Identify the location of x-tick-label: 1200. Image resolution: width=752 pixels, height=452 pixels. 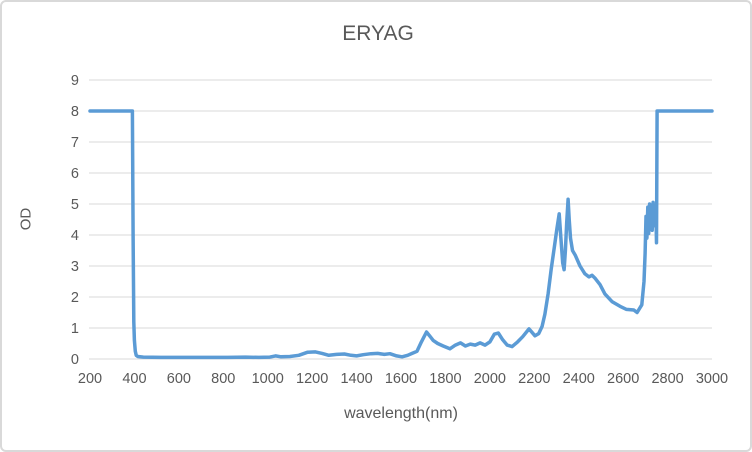
(312, 379).